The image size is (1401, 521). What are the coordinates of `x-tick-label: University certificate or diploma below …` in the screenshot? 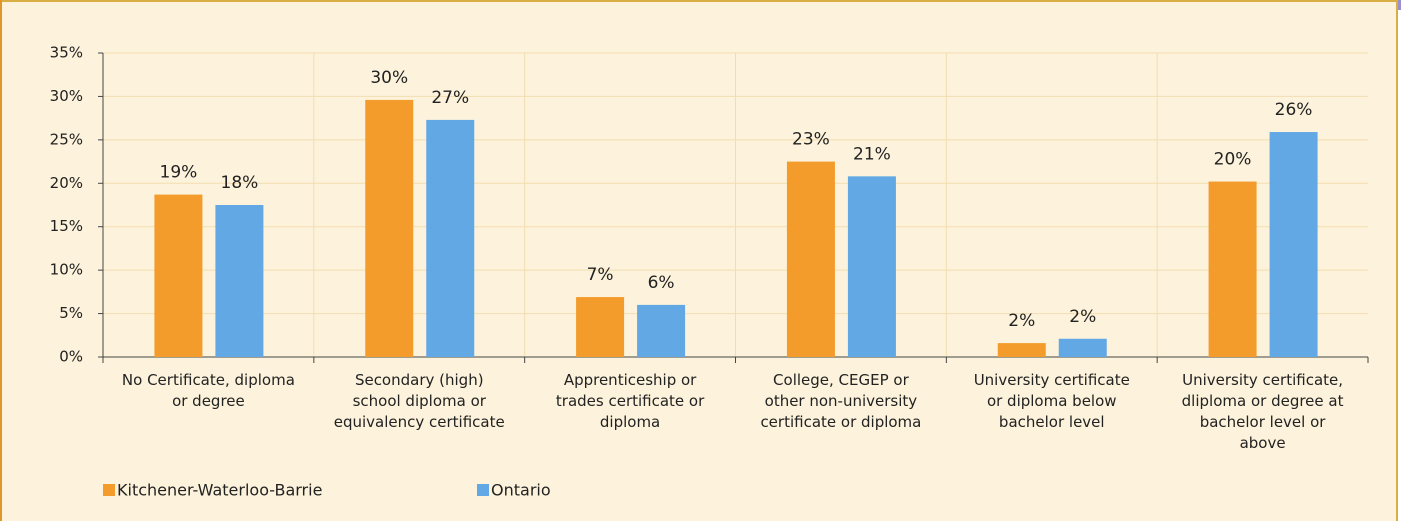 It's located at (1051, 401).